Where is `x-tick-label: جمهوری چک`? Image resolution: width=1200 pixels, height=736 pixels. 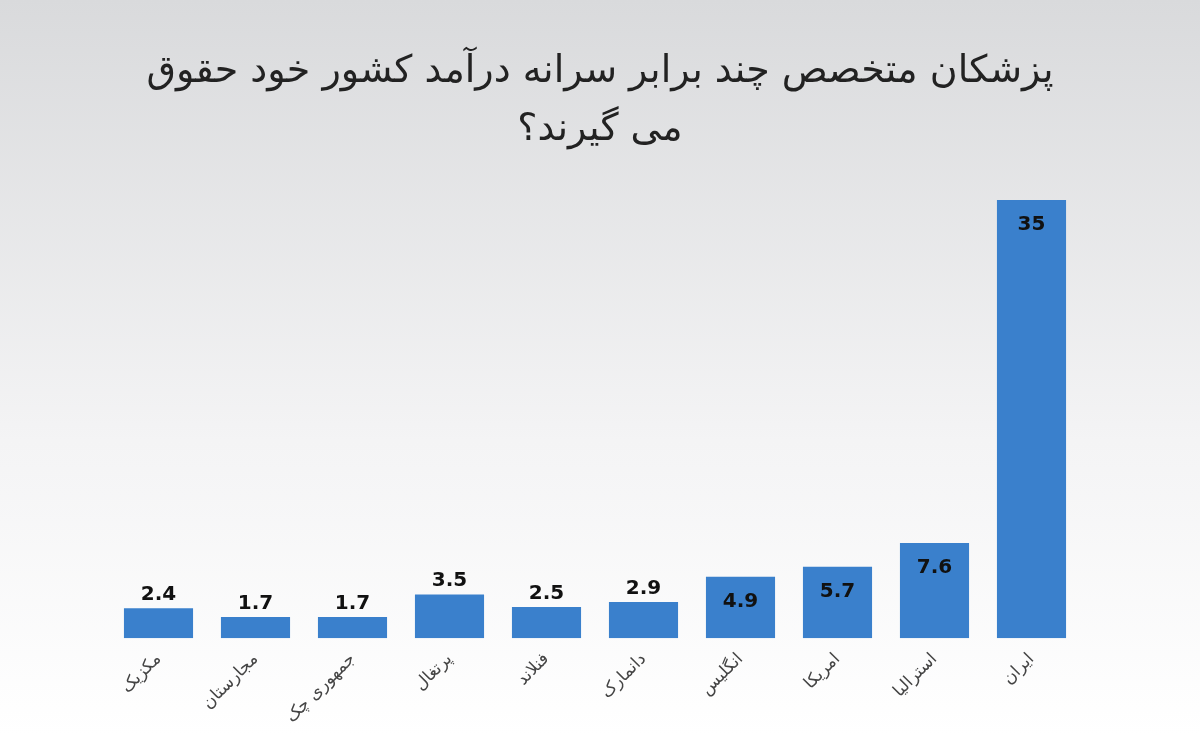
x-tick-label: جمهوری چک is located at coordinates (320, 687).